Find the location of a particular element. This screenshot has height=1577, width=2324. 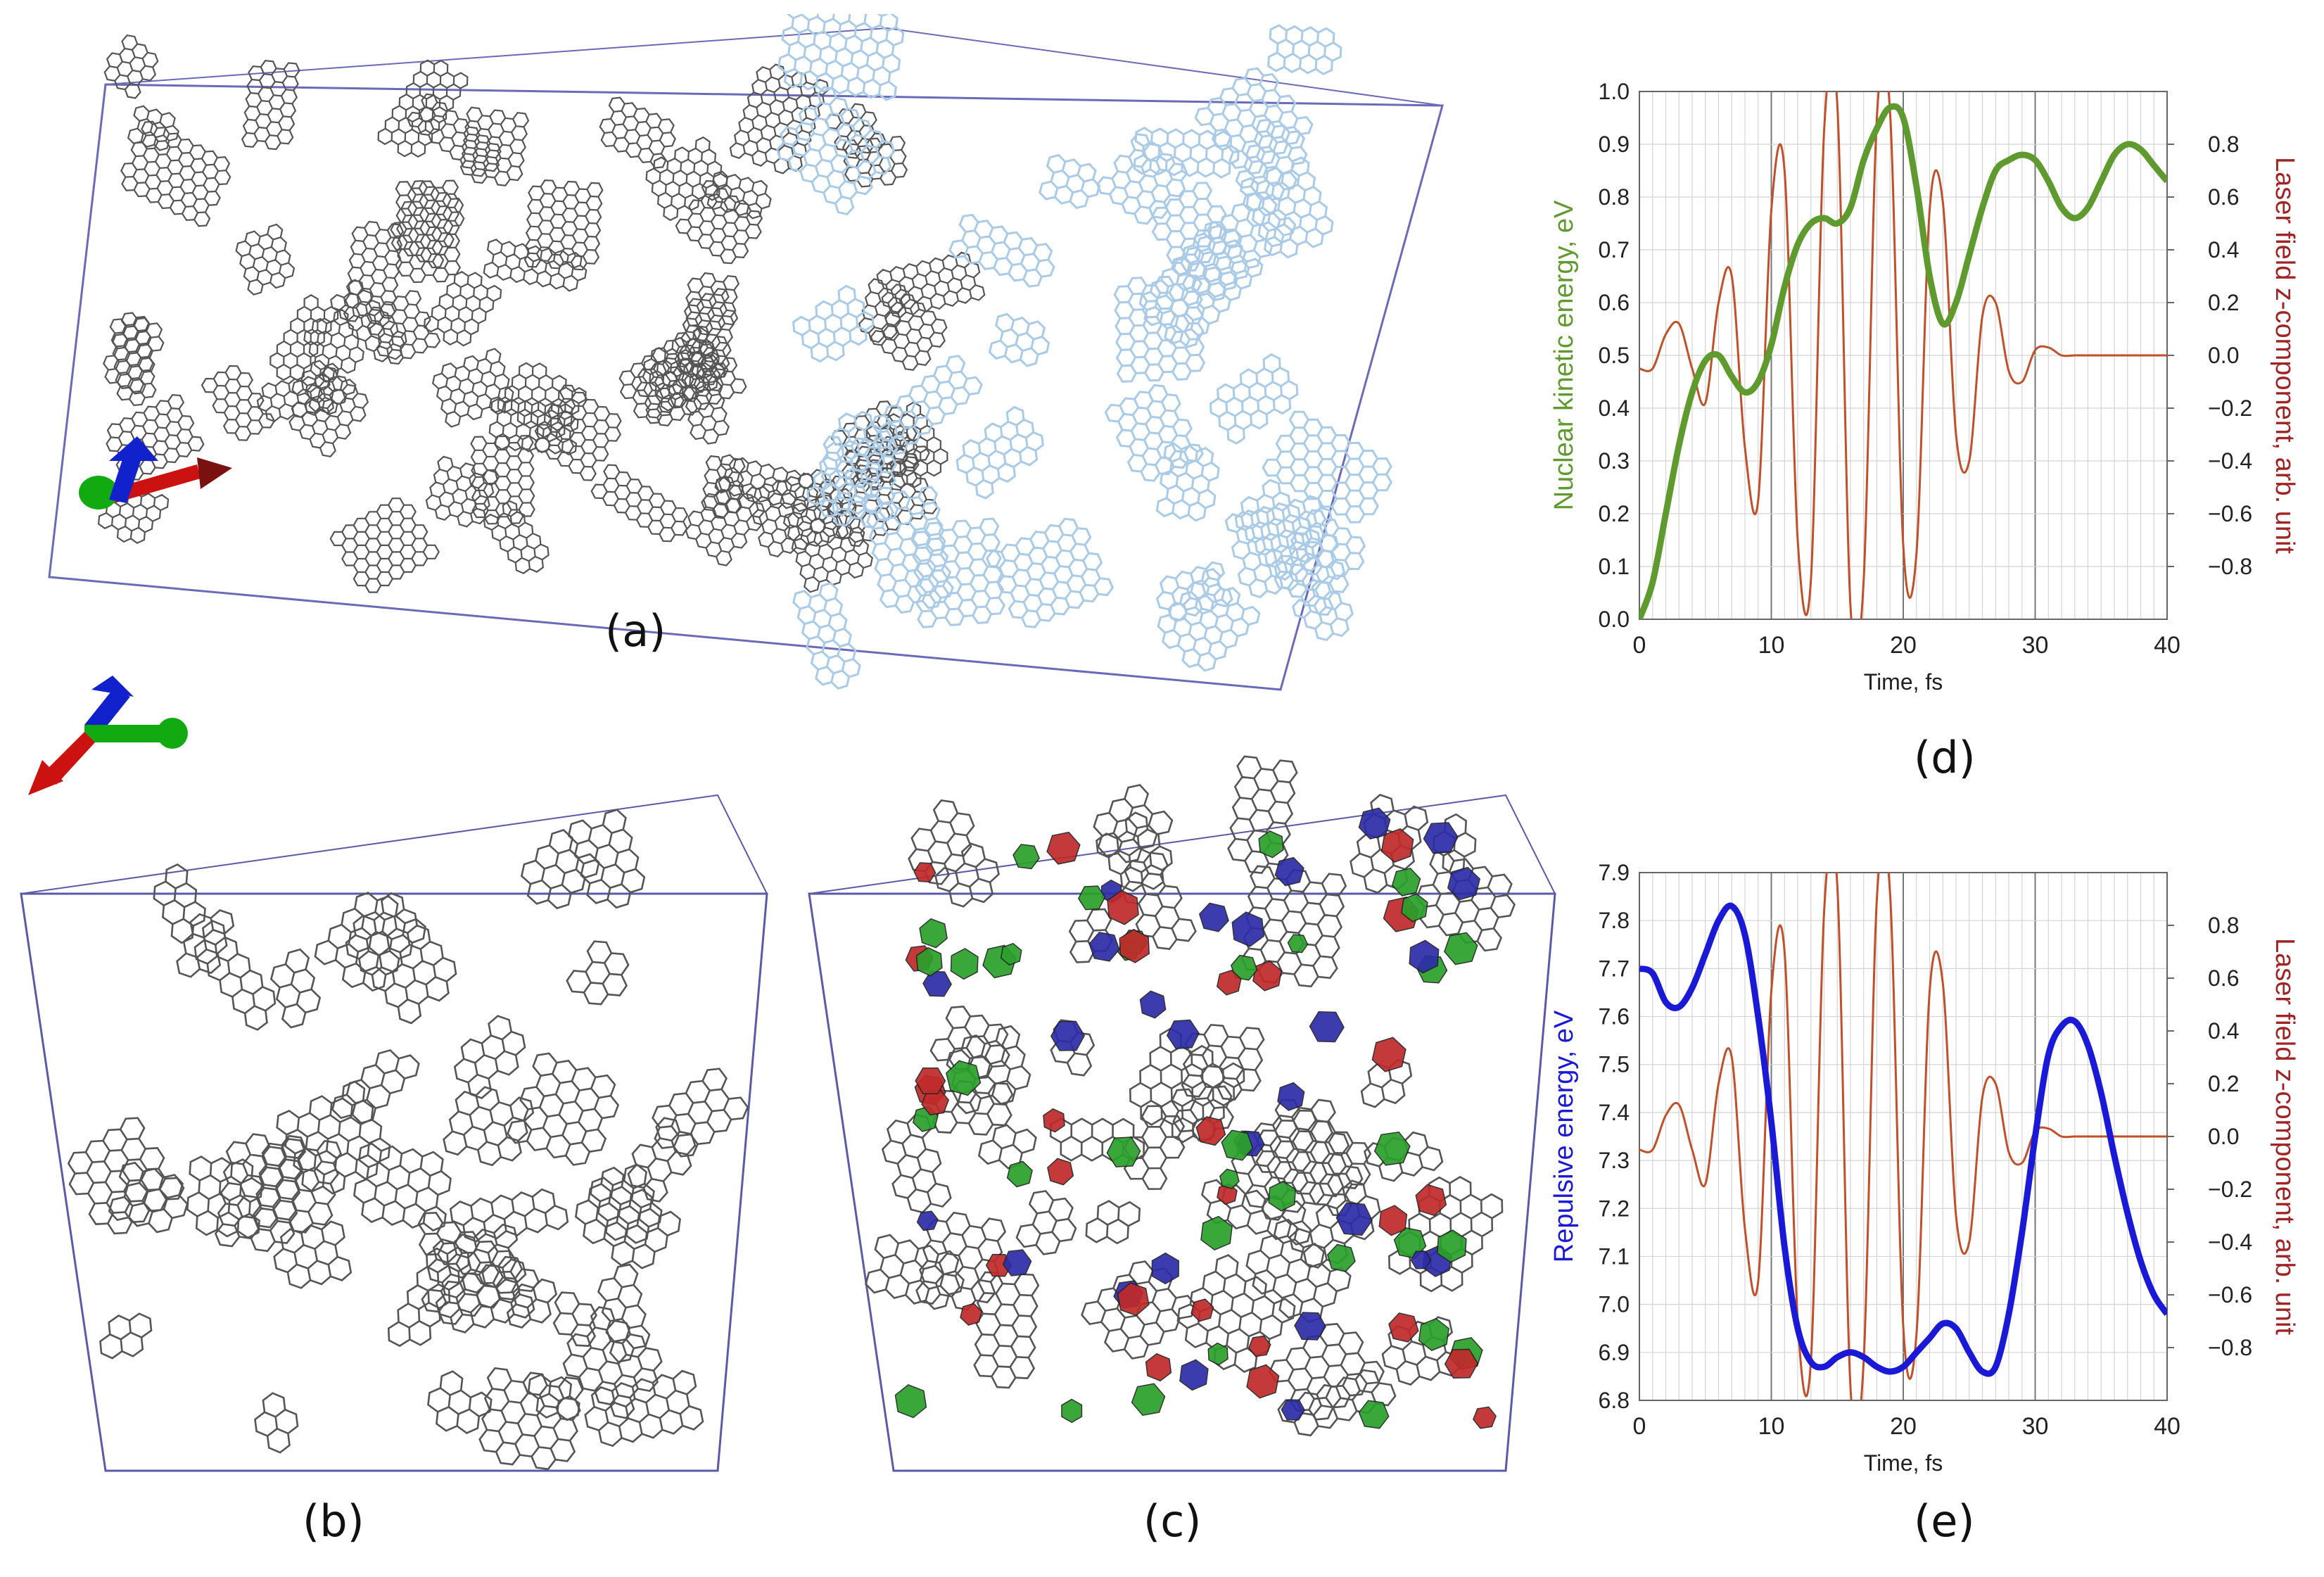

y-tick-label: 0.2 is located at coordinates (1614, 513).